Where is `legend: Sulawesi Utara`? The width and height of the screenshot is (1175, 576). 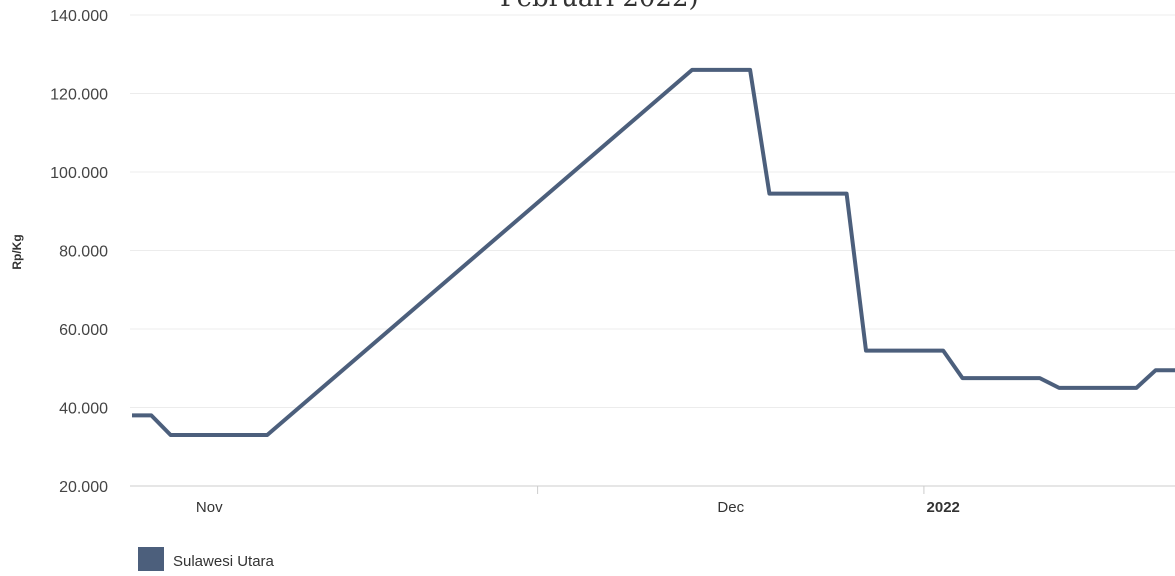
legend: Sulawesi Utara is located at coordinates (206, 559).